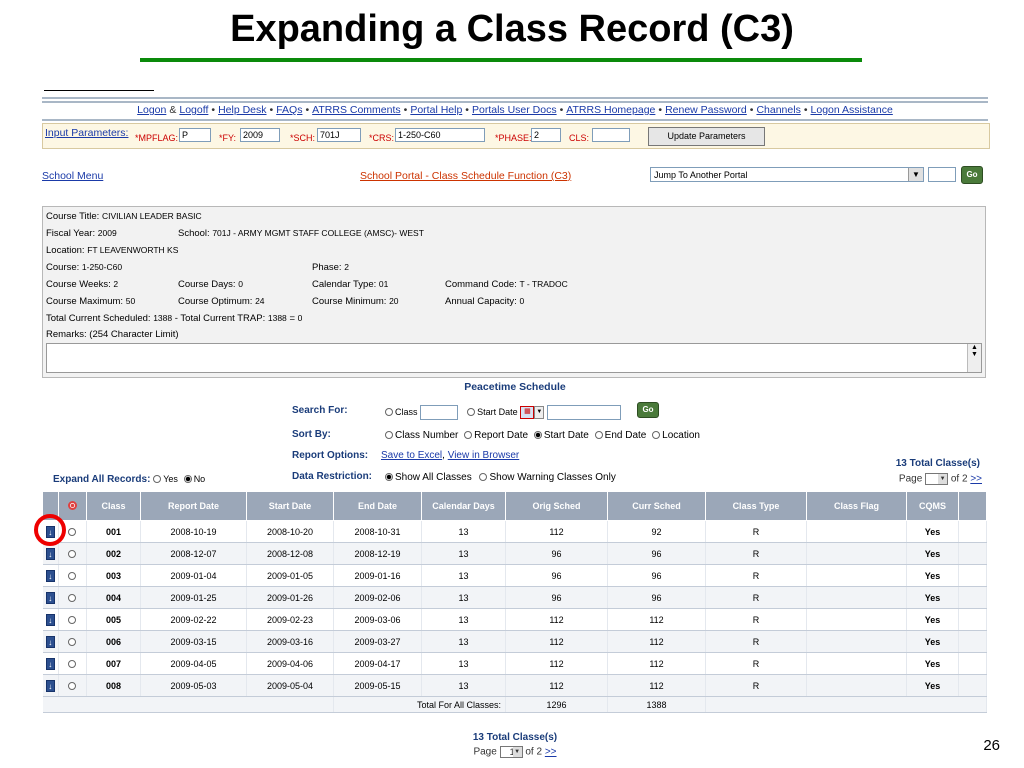 The width and height of the screenshot is (1024, 768). What do you see at coordinates (433, 477) in the screenshot?
I see `restriction-option: Show All Classes` at bounding box center [433, 477].